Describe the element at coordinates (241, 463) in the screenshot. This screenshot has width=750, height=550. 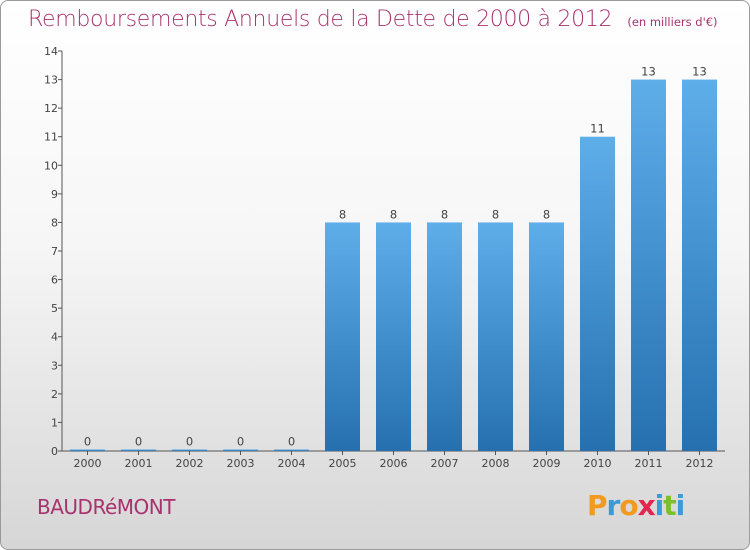
I see `x-tick-label: 2003` at that location.